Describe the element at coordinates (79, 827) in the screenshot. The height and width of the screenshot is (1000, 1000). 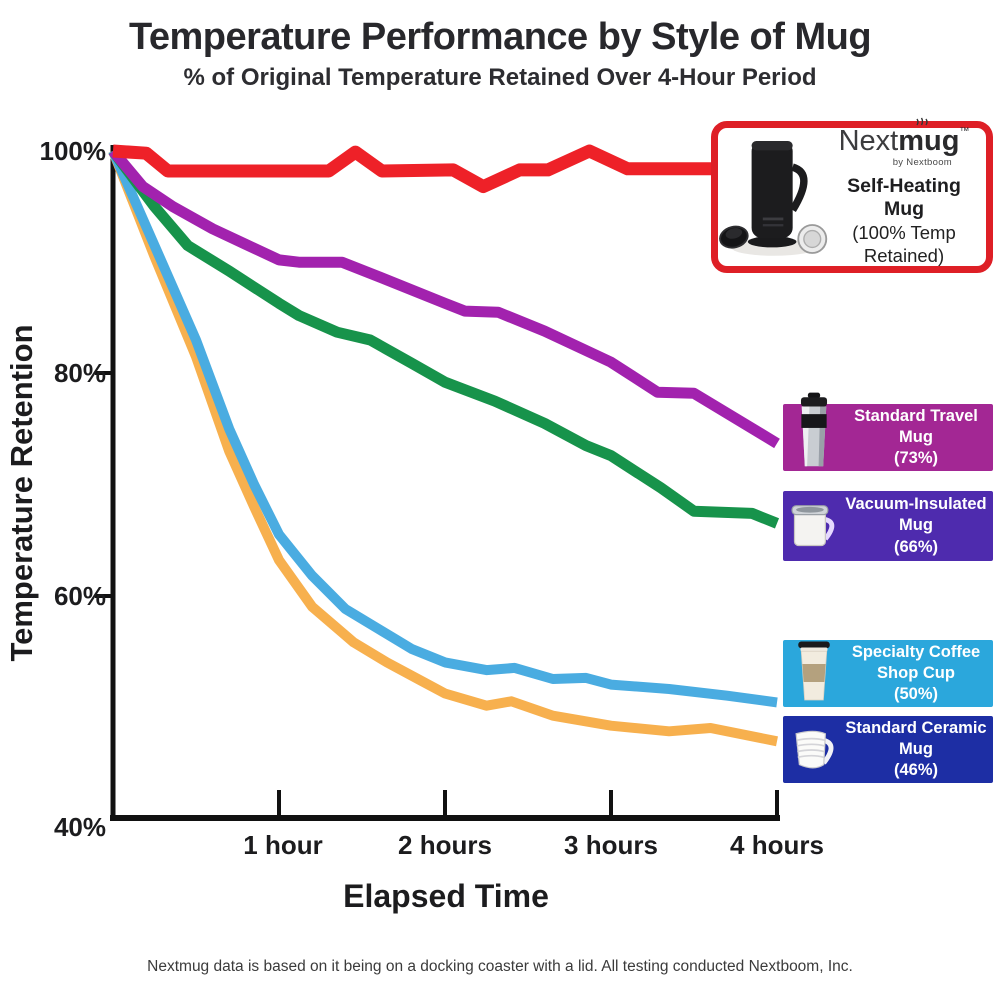
I see `y-tick-label-40: 40%` at that location.